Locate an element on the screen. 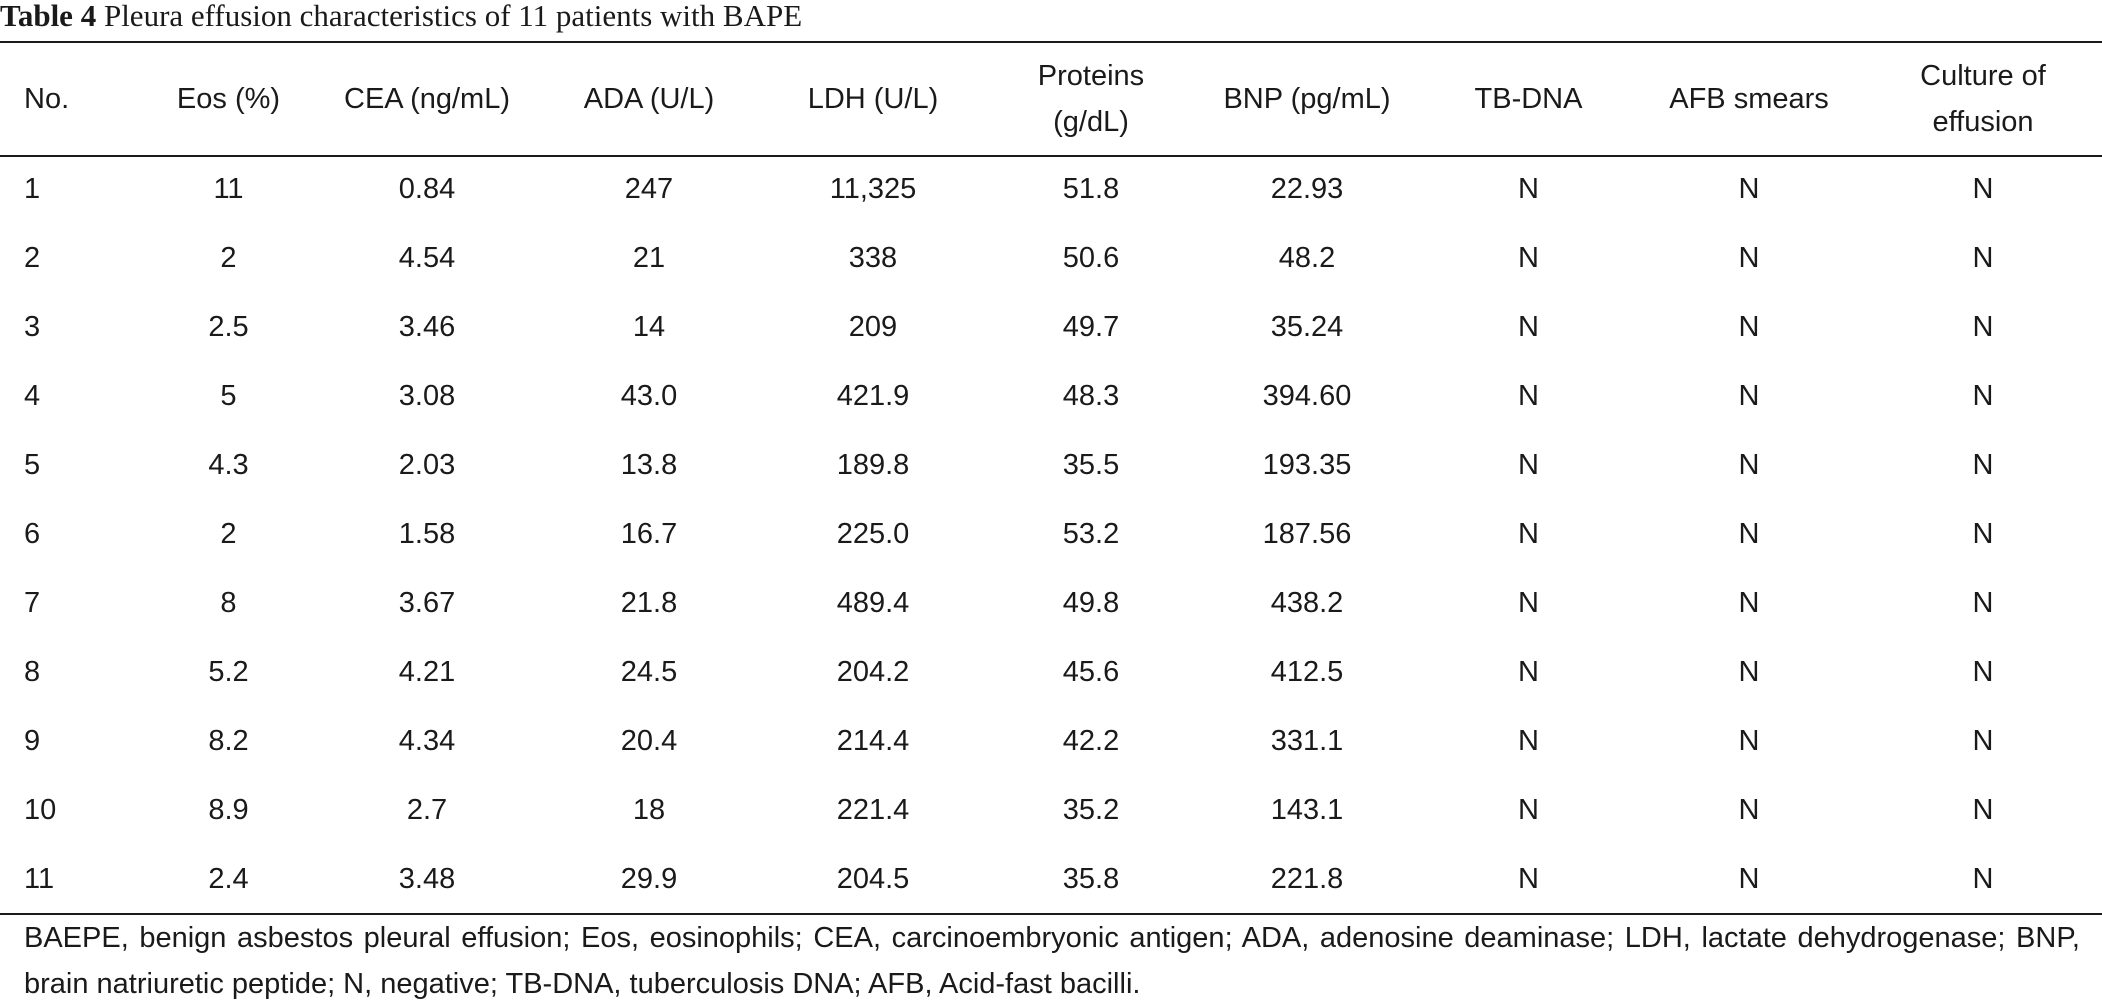 This screenshot has height=1007, width=2102. table-cell-ada: 14 is located at coordinates (649, 327).